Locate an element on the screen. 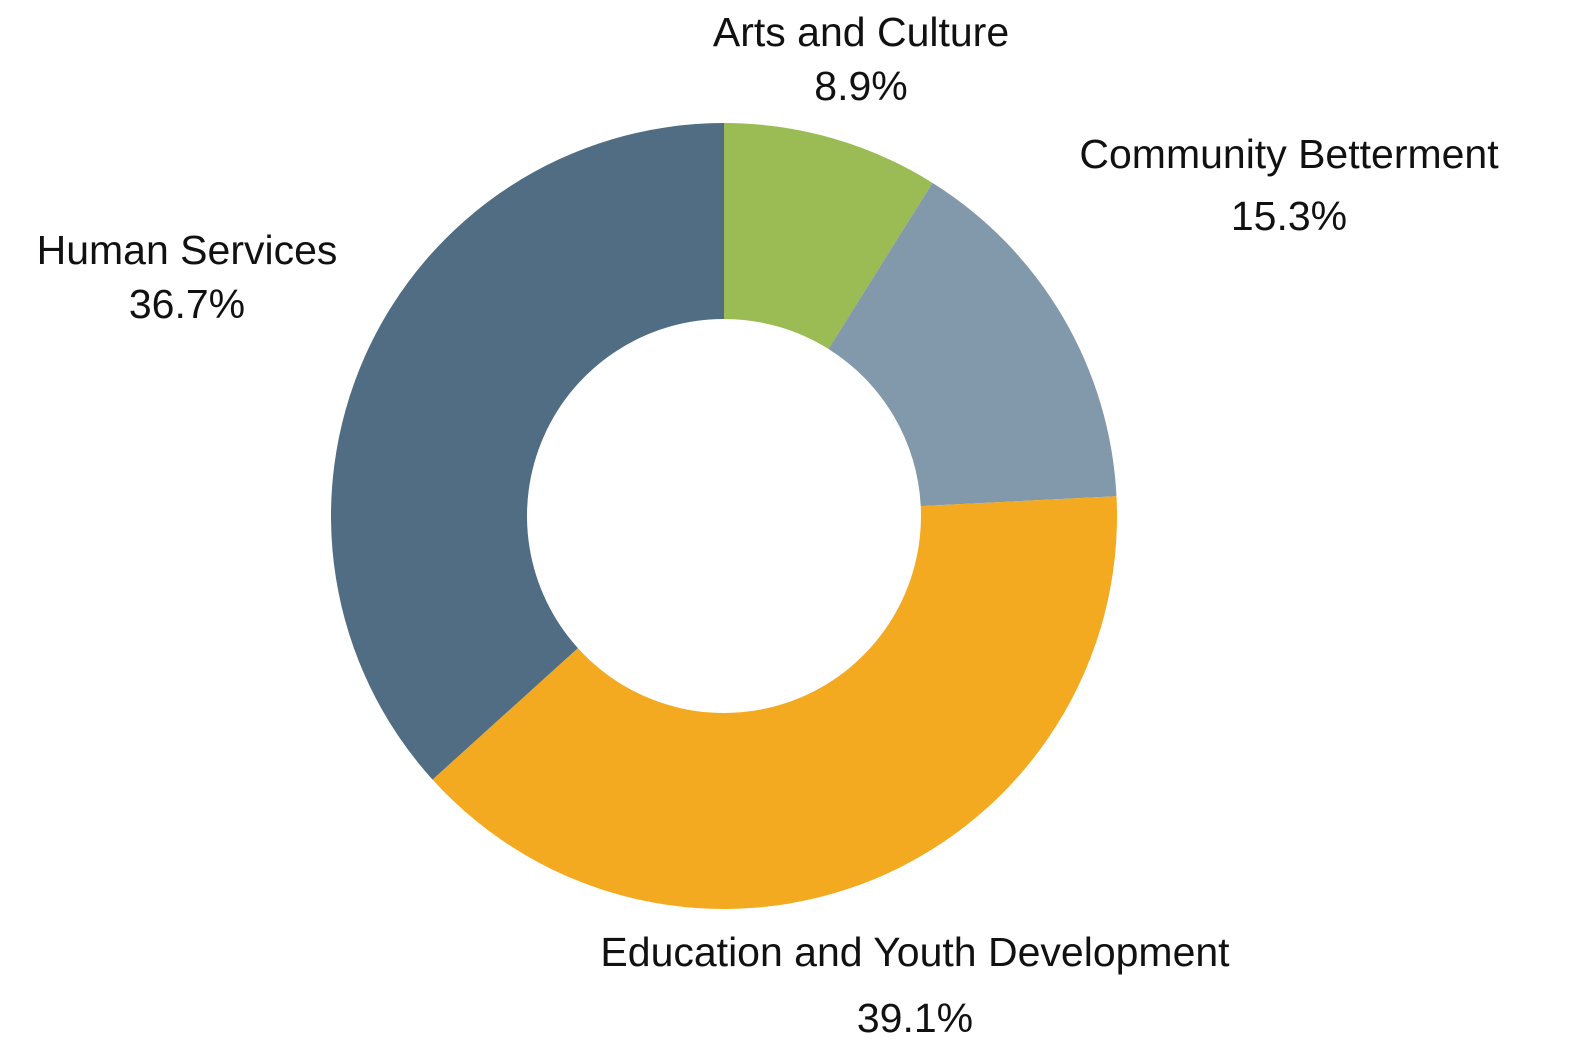 Image resolution: width=1579 pixels, height=1045 pixels. slice-label: Community Betterment is located at coordinates (1289, 154).